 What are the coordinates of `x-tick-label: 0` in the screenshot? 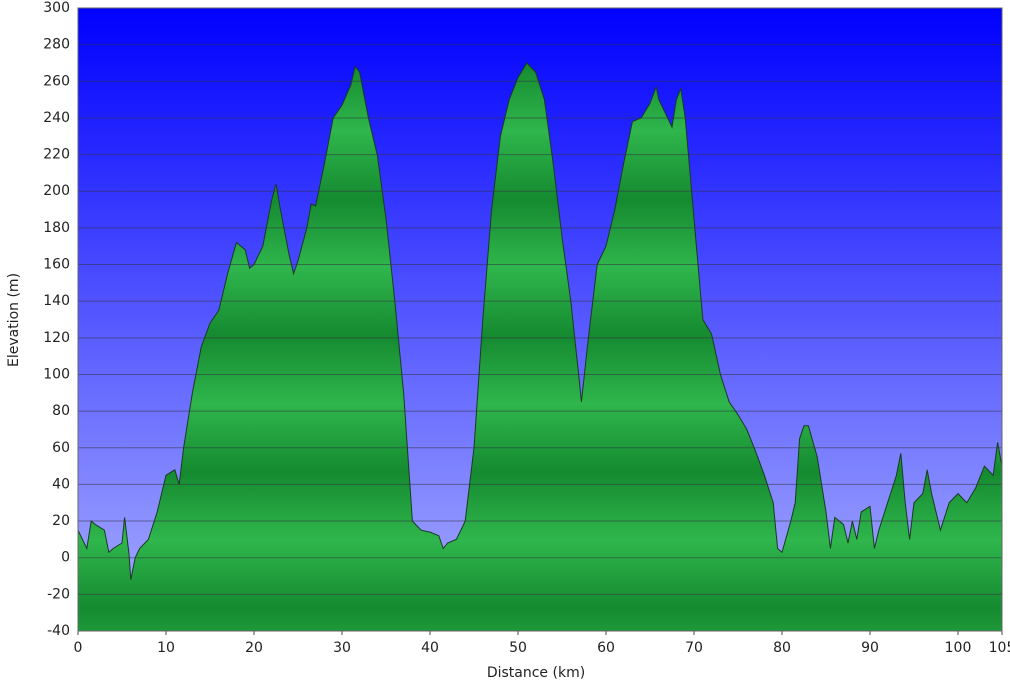 It's located at (78, 648).